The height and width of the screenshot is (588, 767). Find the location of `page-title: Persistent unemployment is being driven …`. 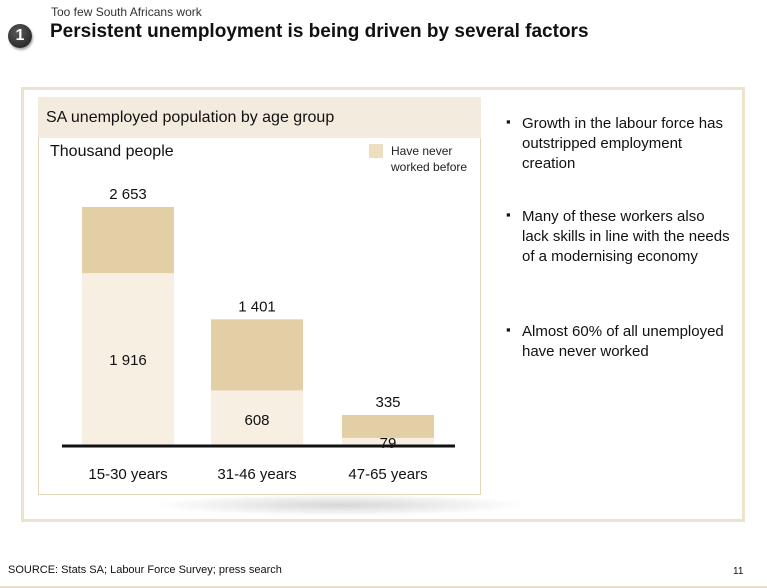

page-title: Persistent unemployment is being driven … is located at coordinates (319, 31).